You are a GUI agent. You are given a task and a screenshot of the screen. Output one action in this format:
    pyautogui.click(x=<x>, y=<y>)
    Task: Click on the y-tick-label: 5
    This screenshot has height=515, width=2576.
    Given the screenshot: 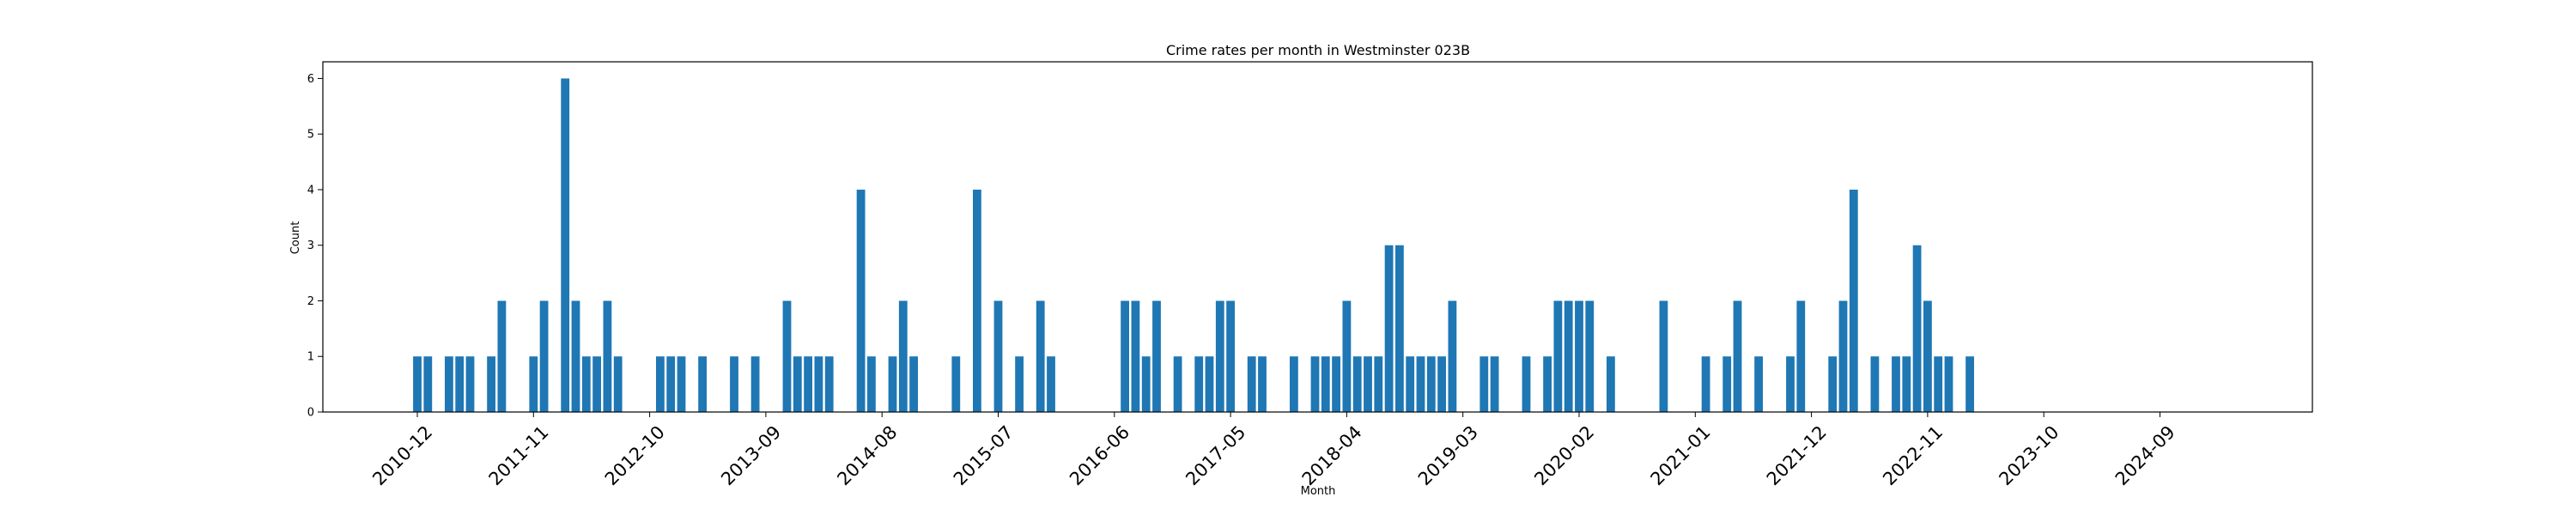 What is the action you would take?
    pyautogui.click(x=311, y=135)
    